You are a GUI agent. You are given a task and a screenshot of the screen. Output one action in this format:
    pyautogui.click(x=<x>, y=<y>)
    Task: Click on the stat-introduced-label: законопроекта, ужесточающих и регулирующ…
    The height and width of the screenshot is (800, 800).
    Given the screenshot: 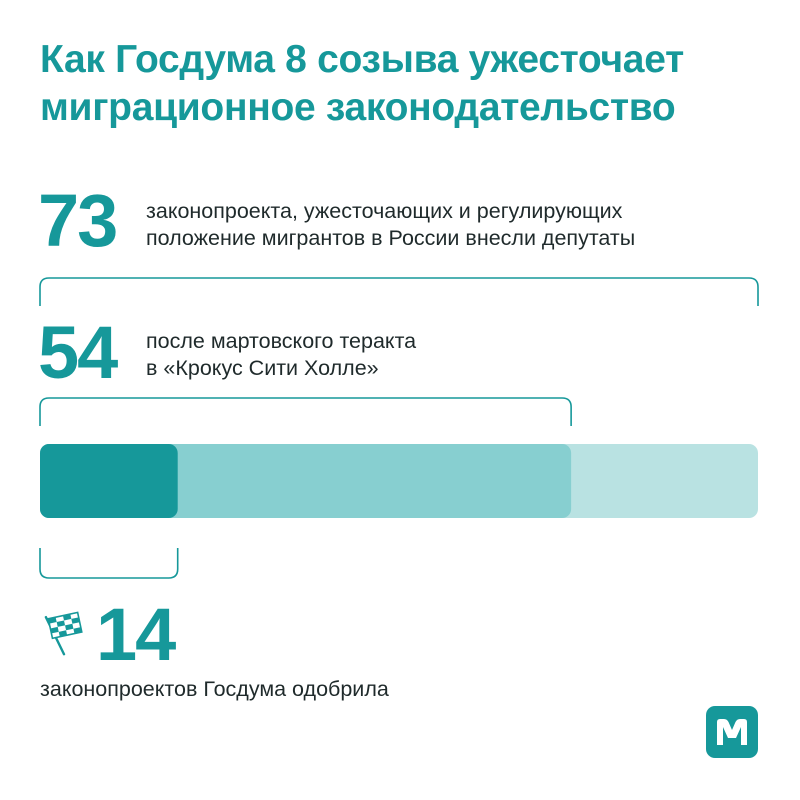 What is the action you would take?
    pyautogui.click(x=390, y=225)
    